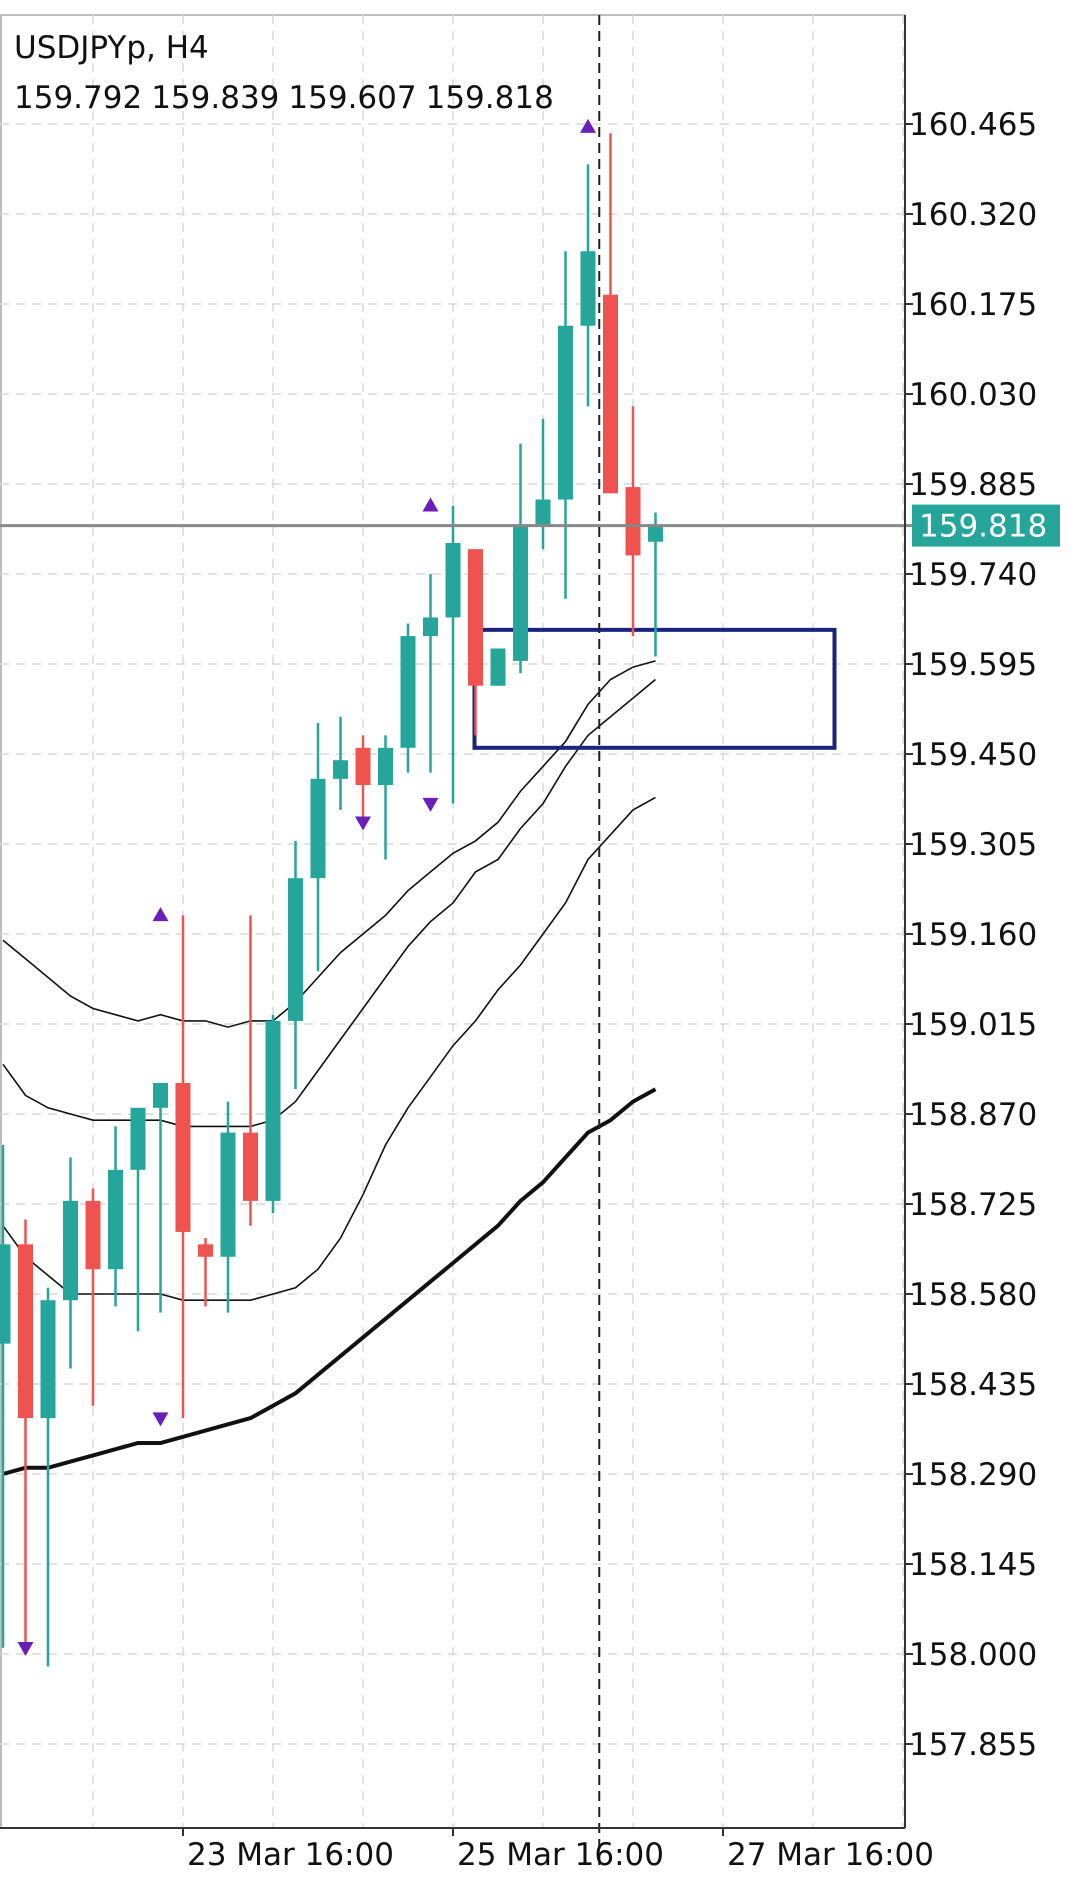 This screenshot has height=1877, width=1080. I want to click on price-tick-label: 160.030, so click(973, 395).